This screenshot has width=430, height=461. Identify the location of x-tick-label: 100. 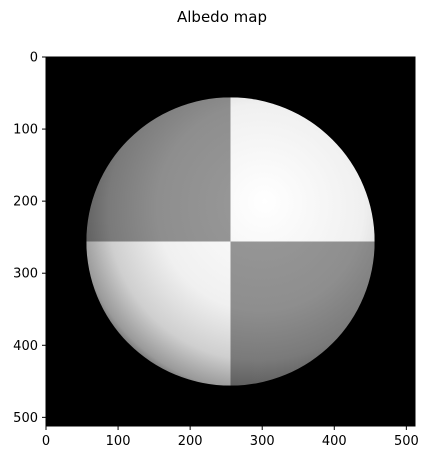
(118, 441).